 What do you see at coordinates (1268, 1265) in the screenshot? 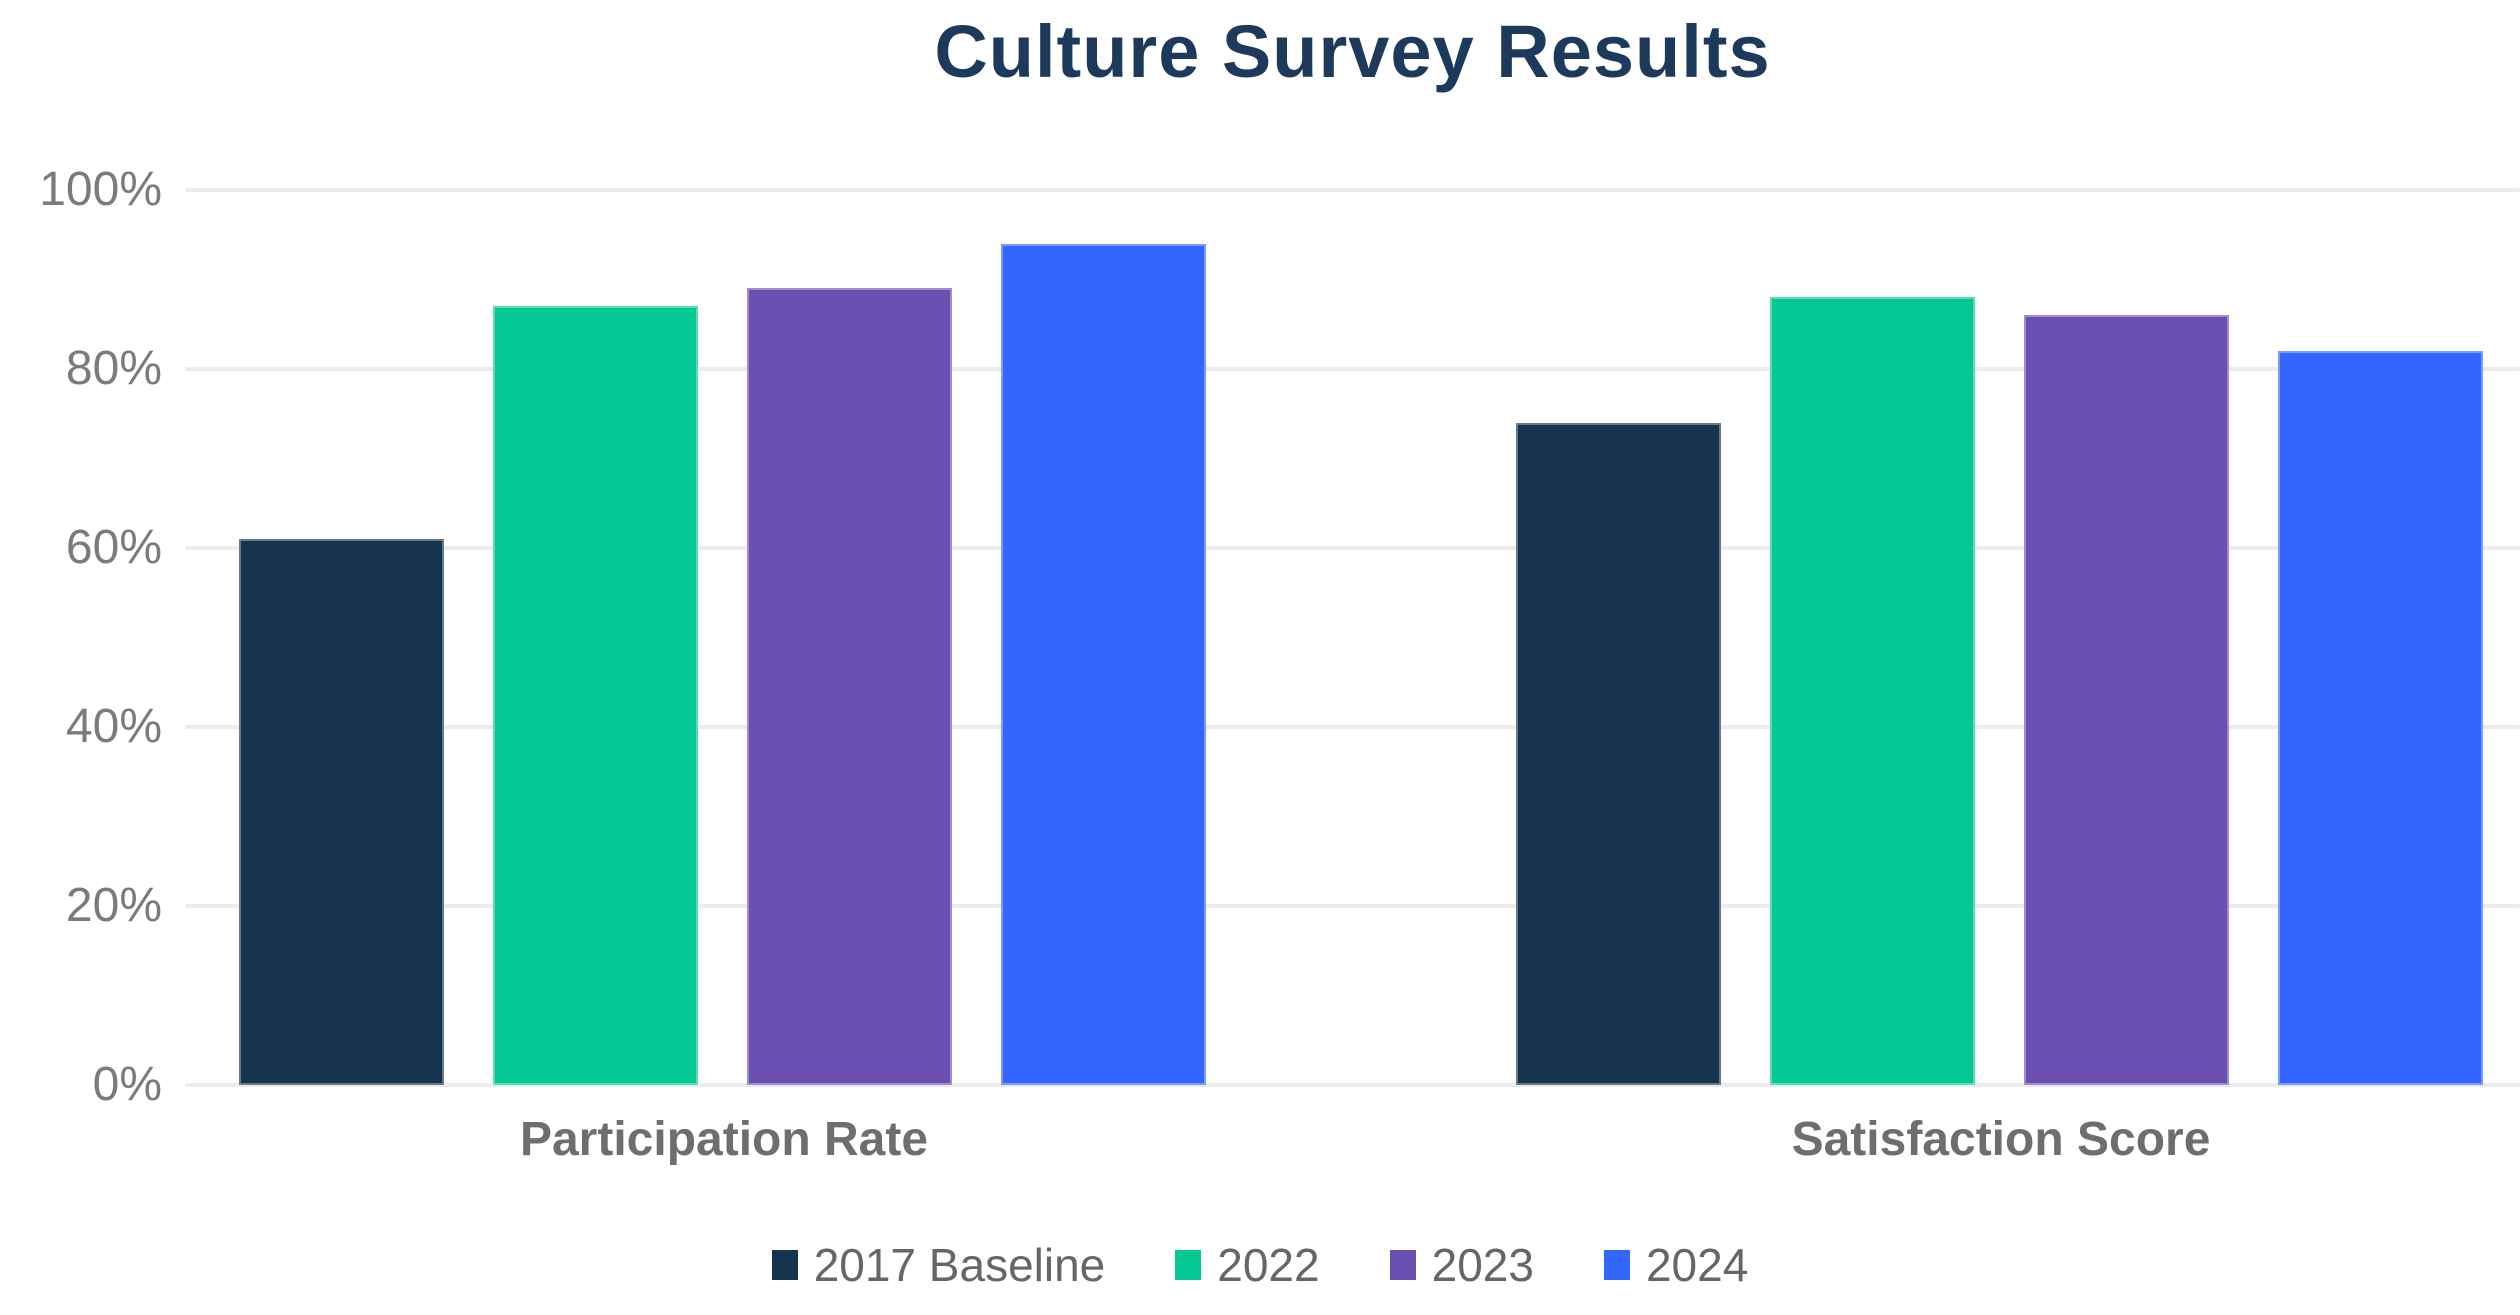
I see `legend-label: 2022` at bounding box center [1268, 1265].